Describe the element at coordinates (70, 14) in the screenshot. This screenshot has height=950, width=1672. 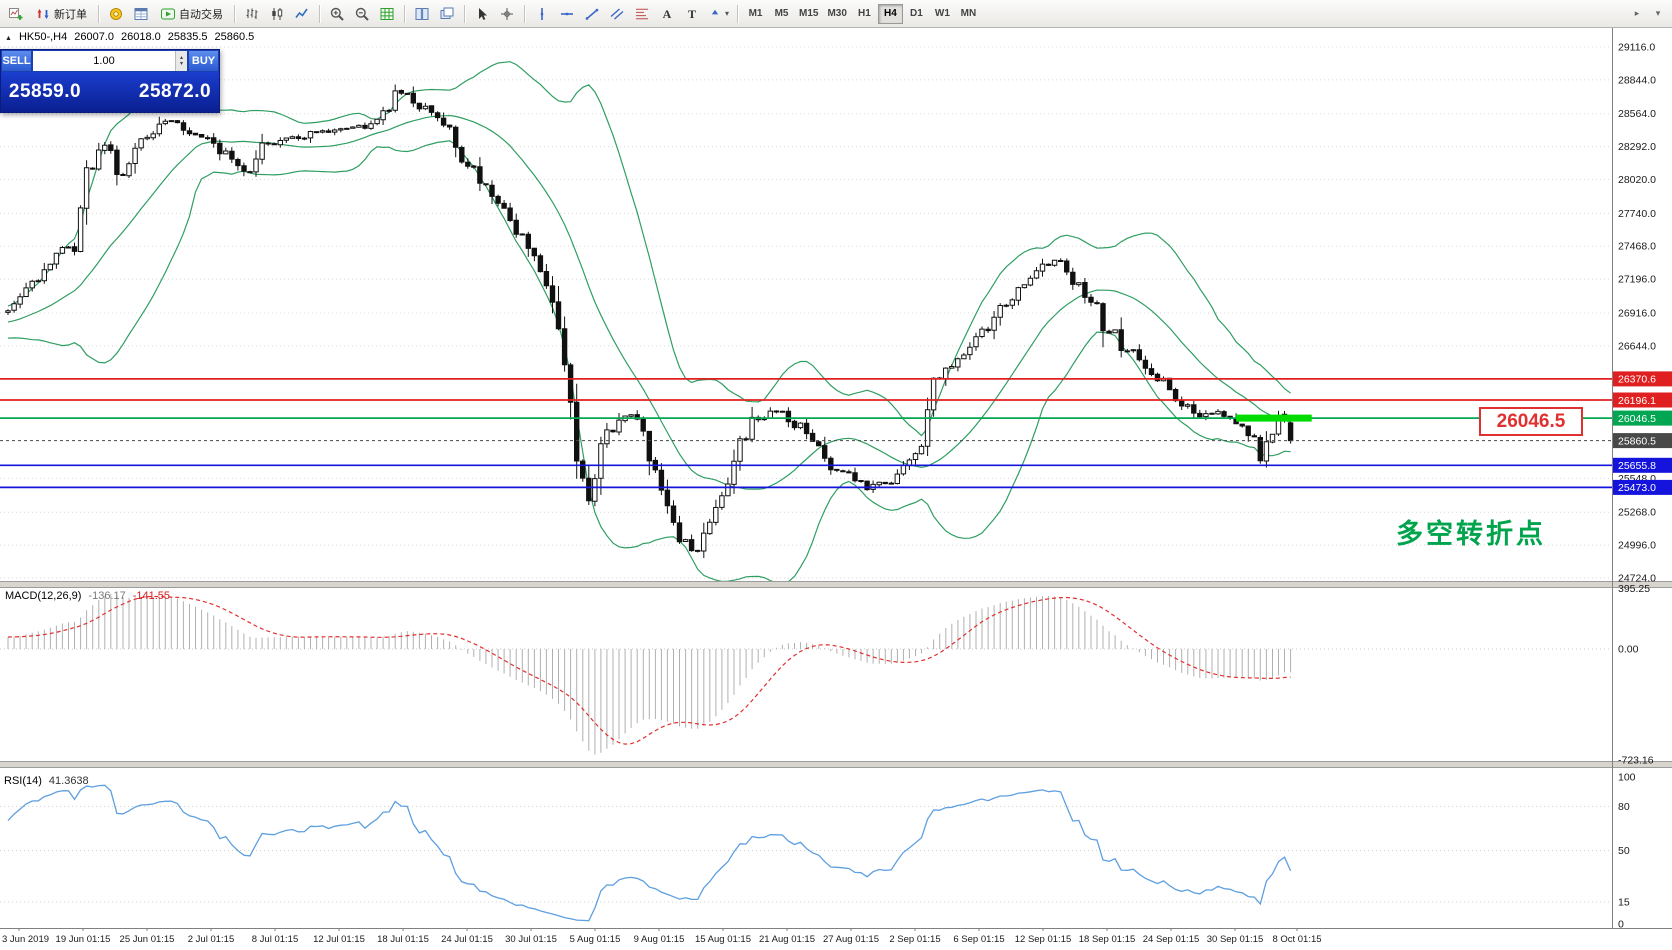
I see `new-order-label: 新订单` at that location.